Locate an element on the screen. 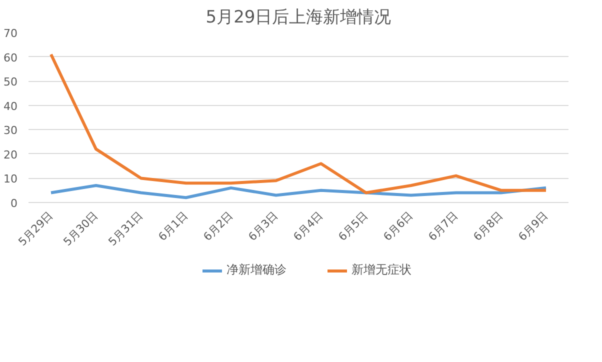  y-tick-label: 50 is located at coordinates (11, 82).